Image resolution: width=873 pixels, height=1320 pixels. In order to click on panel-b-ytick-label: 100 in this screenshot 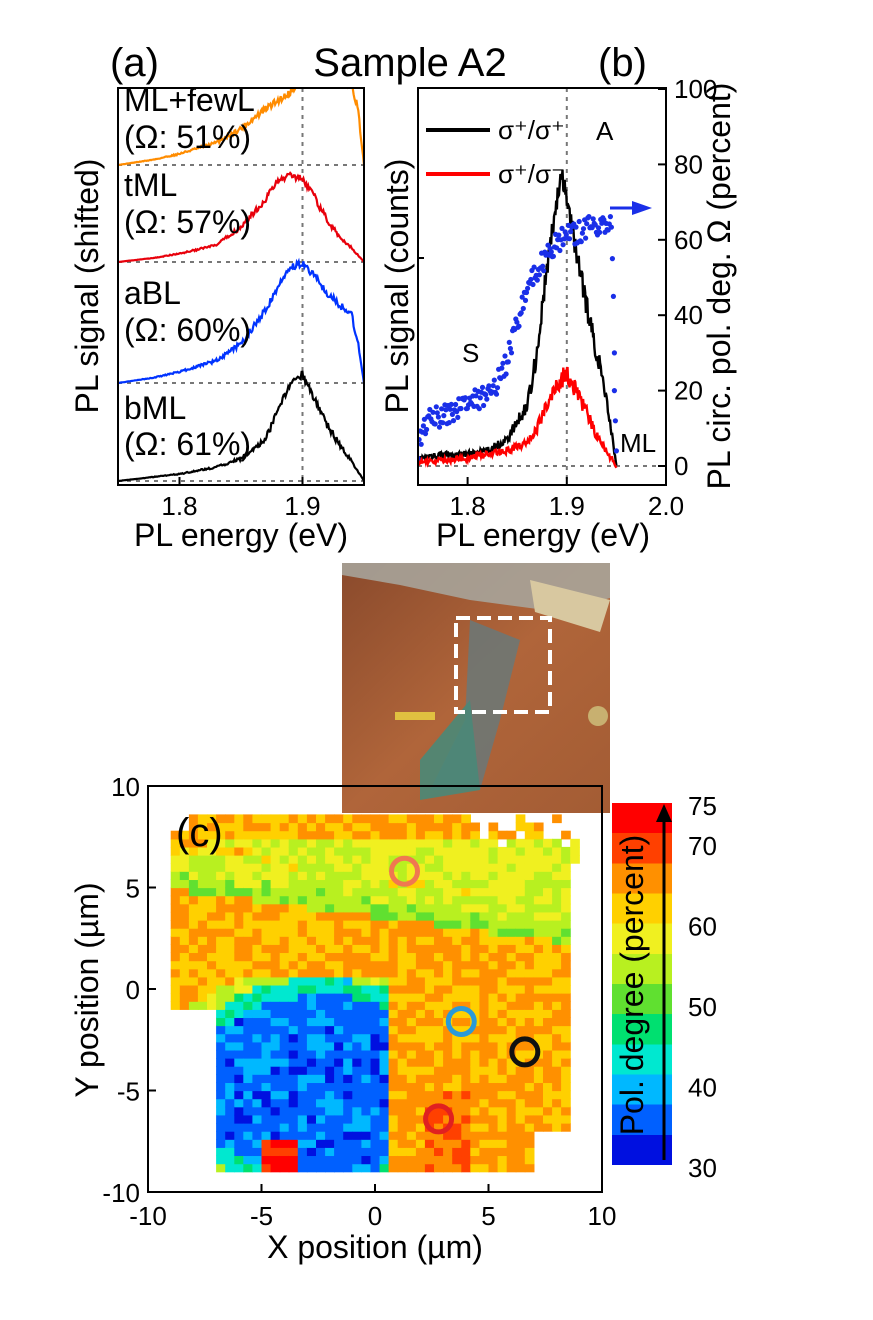, I will do `click(695, 89)`.